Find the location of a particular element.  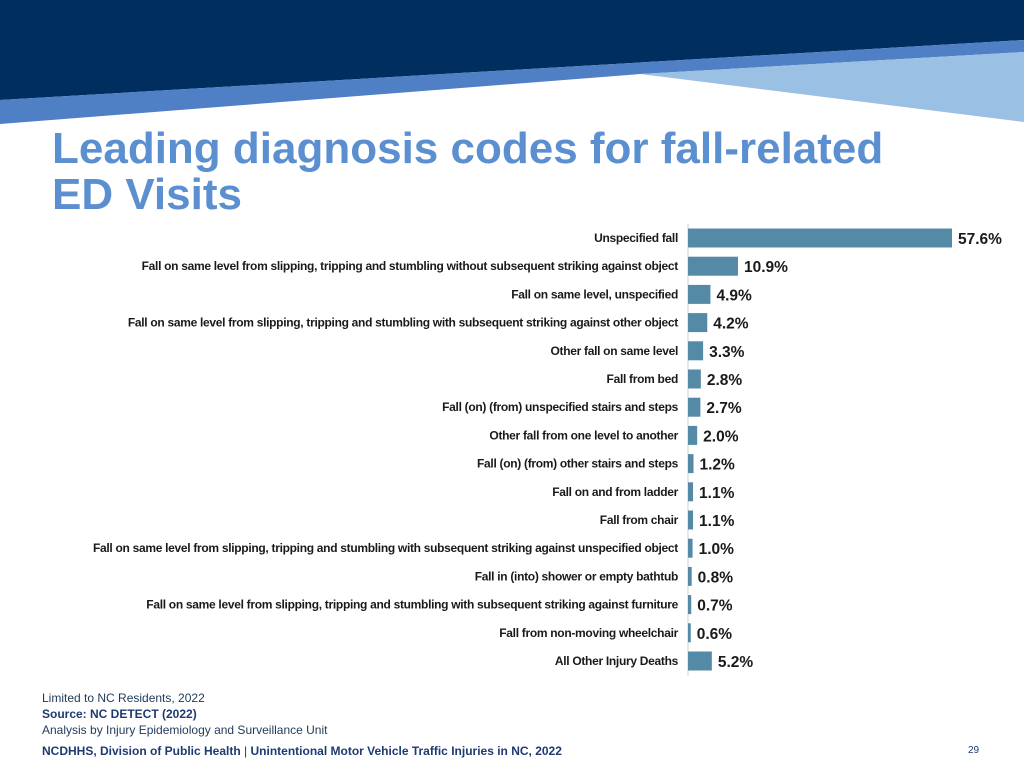

footnote-source: Source: NC DETECT (2022) is located at coordinates (119, 714).